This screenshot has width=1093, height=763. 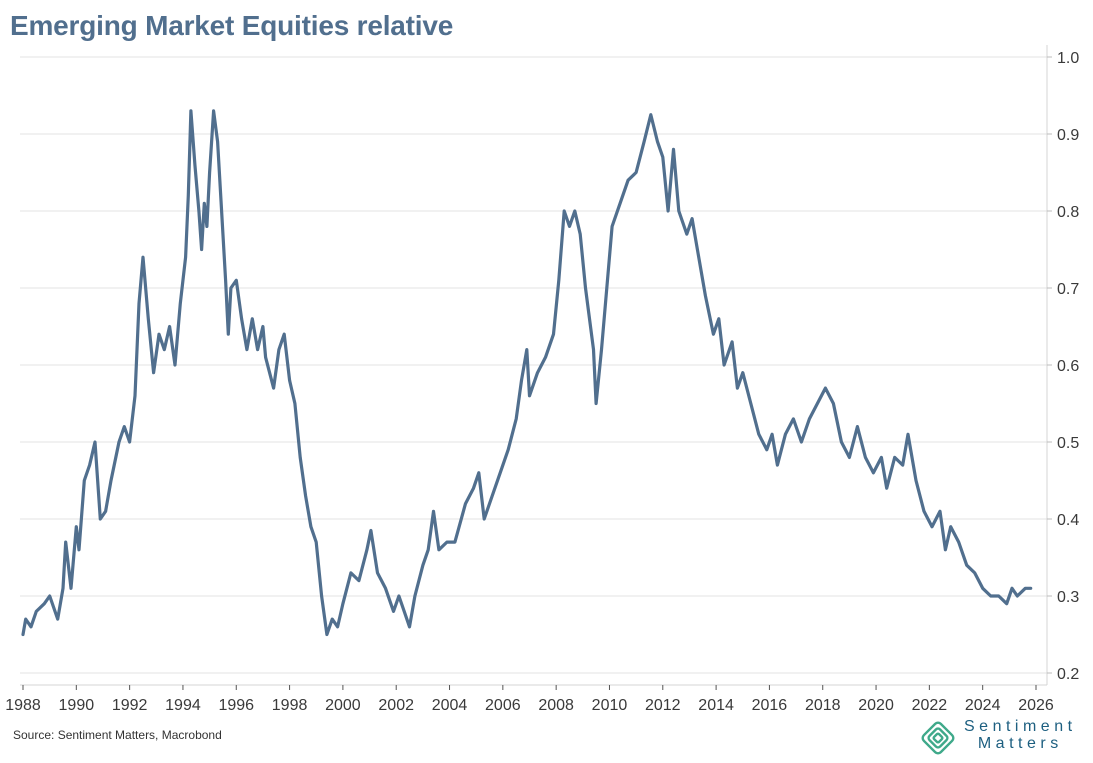 What do you see at coordinates (1068, 212) in the screenshot?
I see `y-tick-label: 0.8` at bounding box center [1068, 212].